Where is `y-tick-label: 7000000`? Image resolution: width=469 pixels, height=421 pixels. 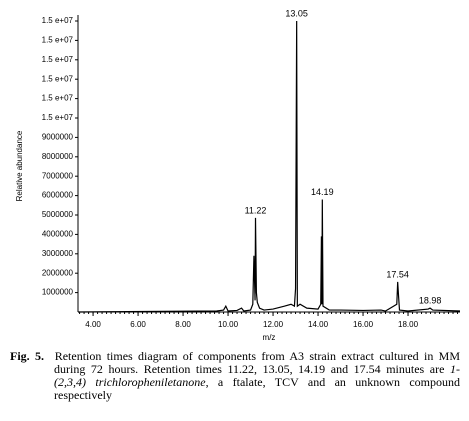 y-tick-label: 7000000 is located at coordinates (58, 175).